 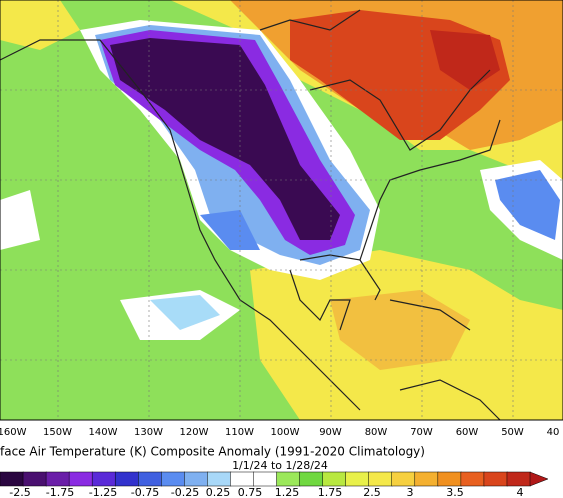 I want to click on colorbar-label: -1.25, so click(x=103, y=492).